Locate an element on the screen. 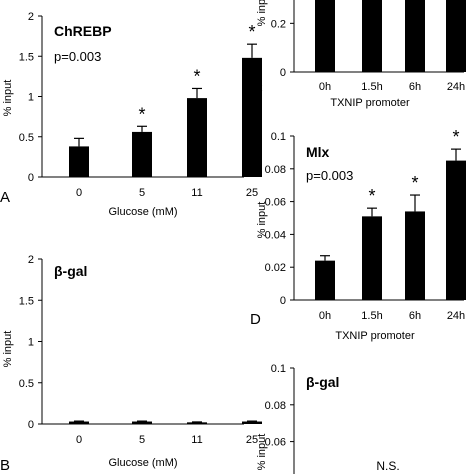  panel-e-chart: % input β-gal N.S. 0.06 0.08 0.1 is located at coordinates (328, 418).